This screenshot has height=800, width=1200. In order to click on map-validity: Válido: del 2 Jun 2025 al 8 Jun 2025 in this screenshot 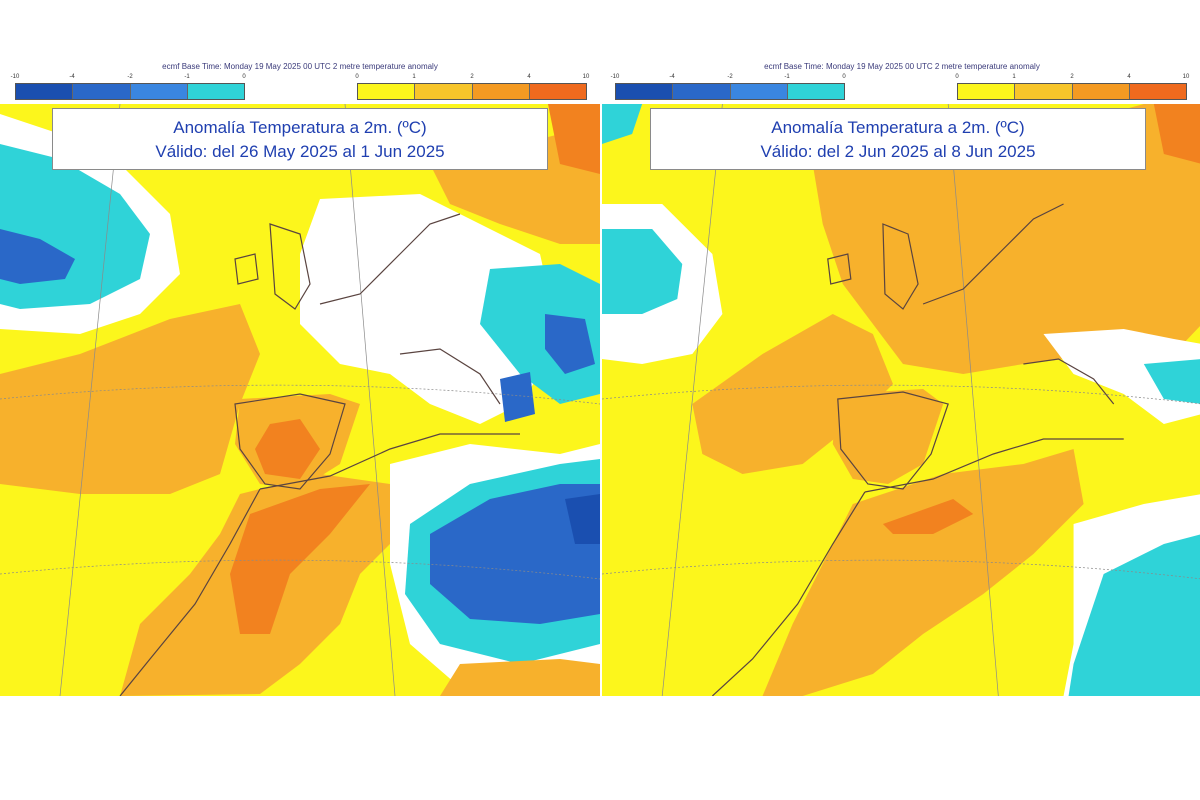, I will do `click(898, 151)`.